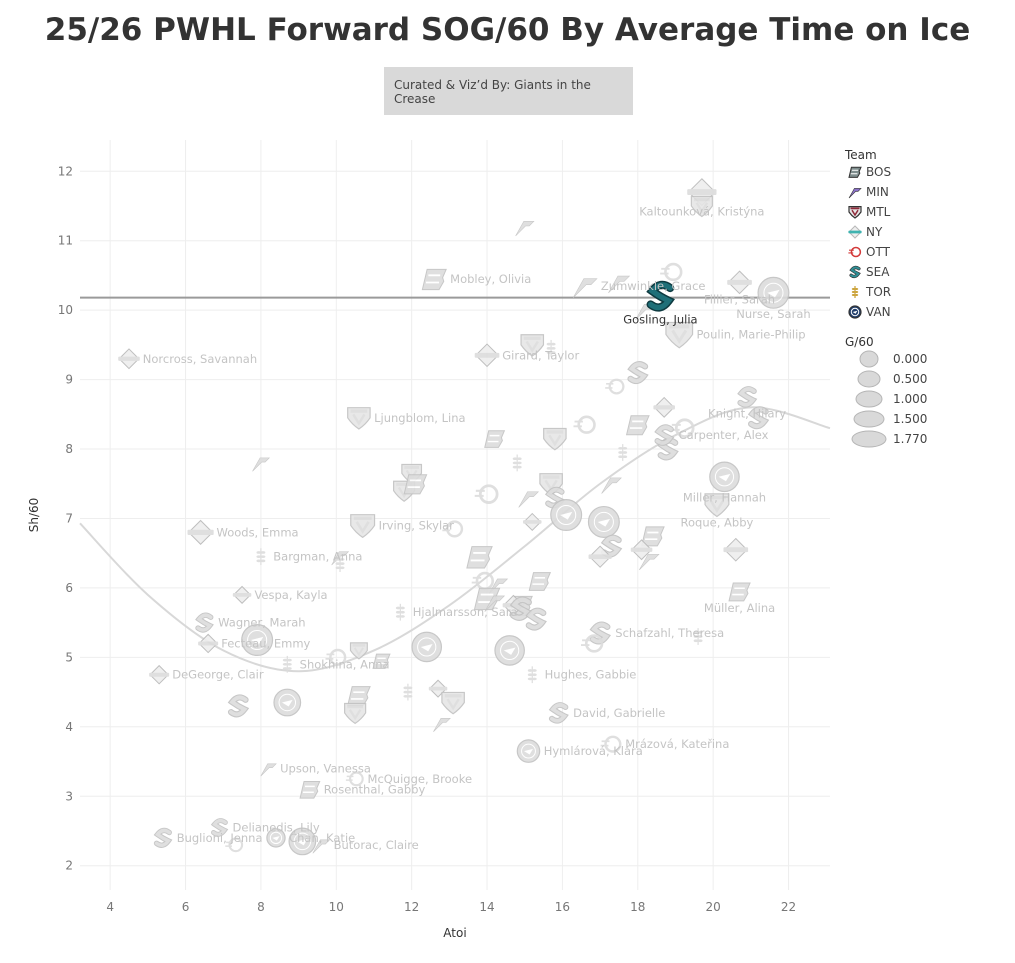 The height and width of the screenshot is (963, 1015). What do you see at coordinates (69, 727) in the screenshot?
I see `y-tick-label: 4` at bounding box center [69, 727].